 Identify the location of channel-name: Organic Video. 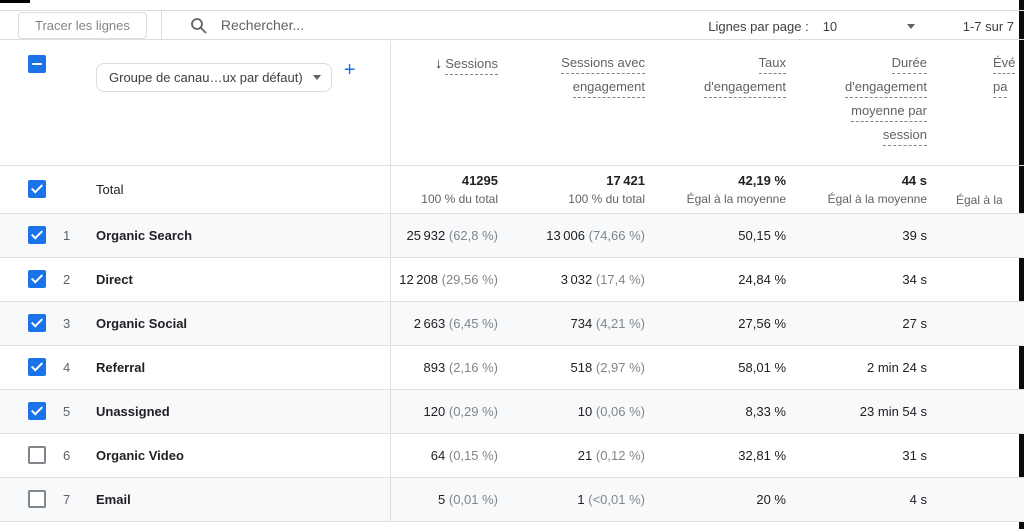
(243, 455).